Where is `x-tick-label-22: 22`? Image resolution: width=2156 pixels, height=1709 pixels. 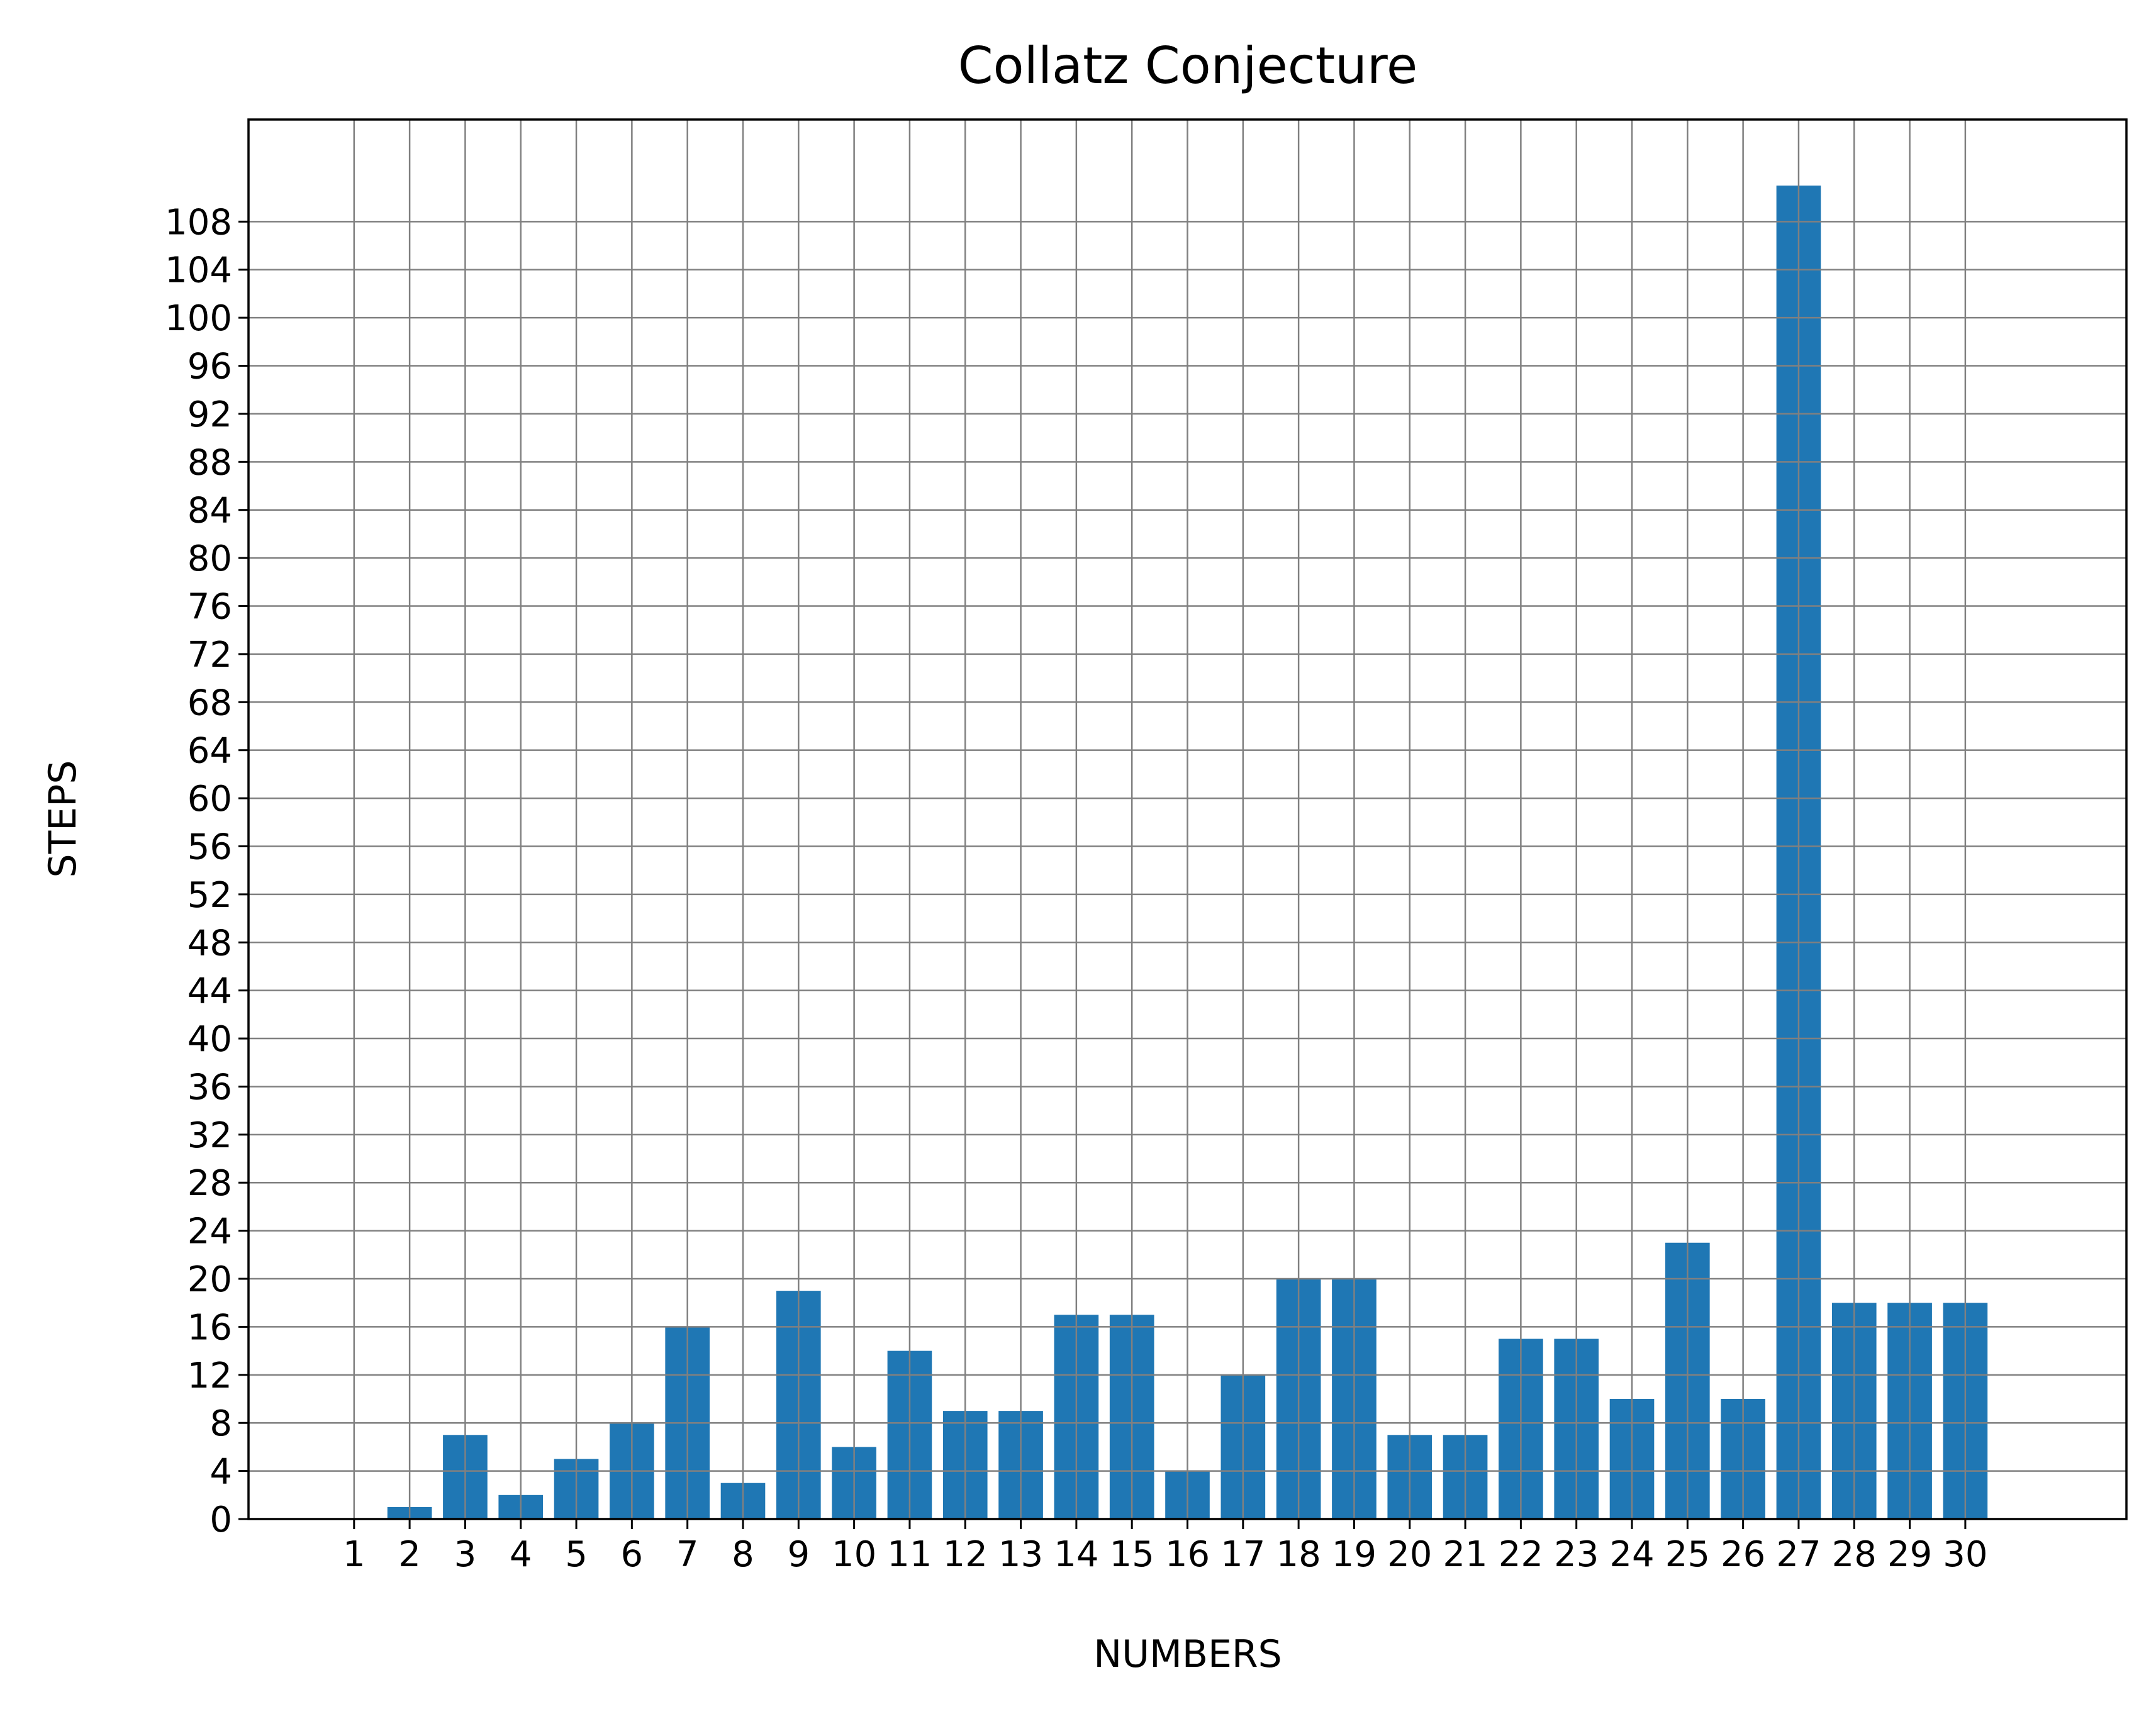 x-tick-label-22: 22 is located at coordinates (1521, 1554).